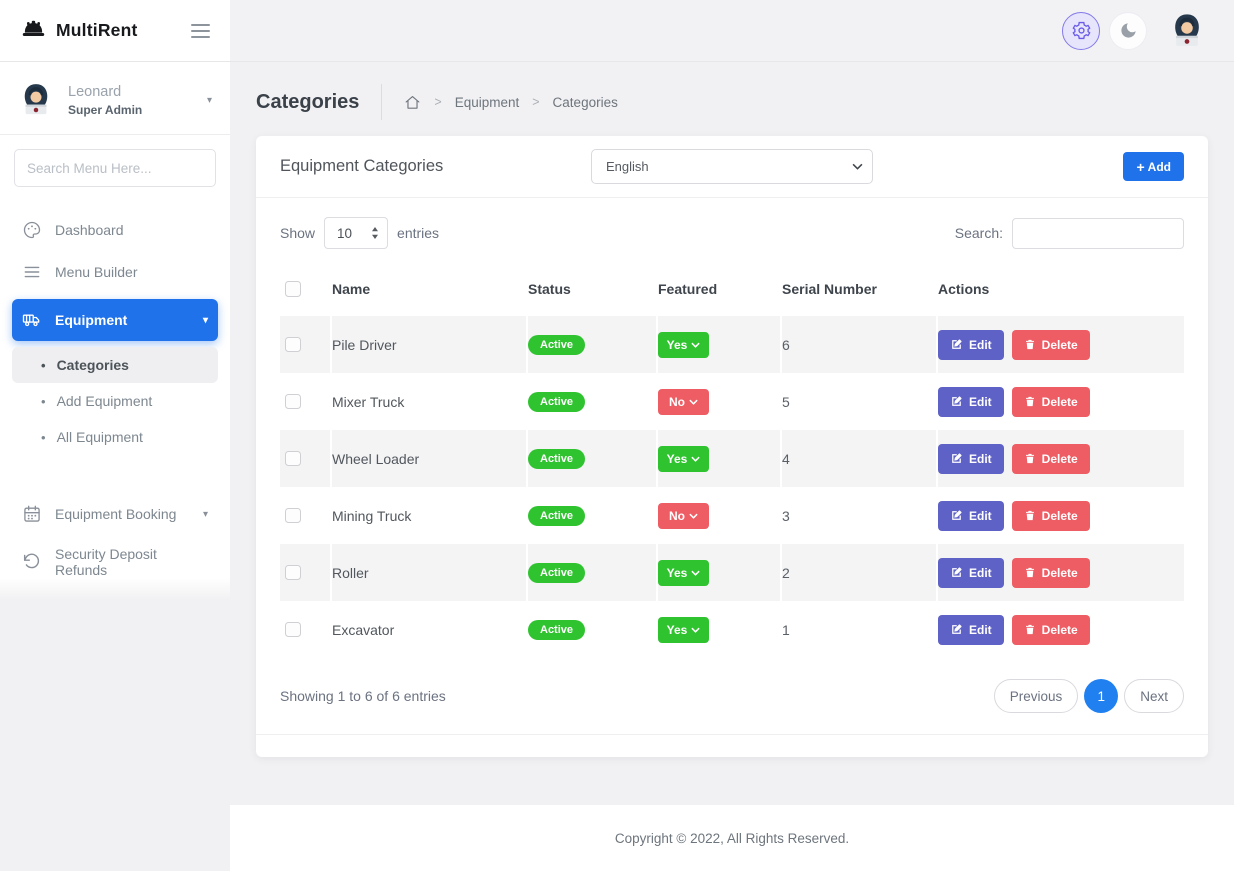 This screenshot has width=1234, height=871. Describe the element at coordinates (106, 562) in the screenshot. I see `sidebar-item-label: Security Deposit Refunds` at that location.